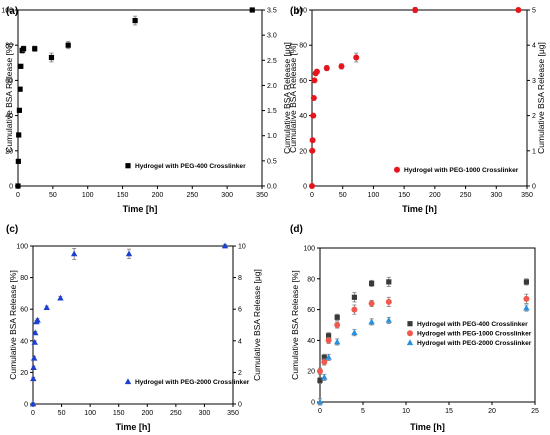  I want to click on x-tick-label: 15, so click(449, 411).